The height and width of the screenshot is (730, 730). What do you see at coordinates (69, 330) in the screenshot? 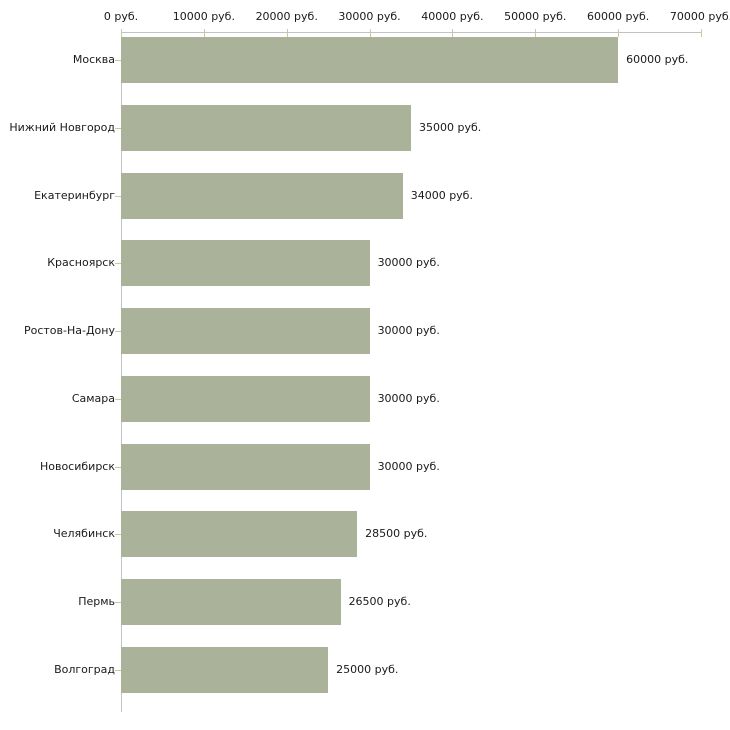
I see `category-label: Ростов-На-Дону` at bounding box center [69, 330].